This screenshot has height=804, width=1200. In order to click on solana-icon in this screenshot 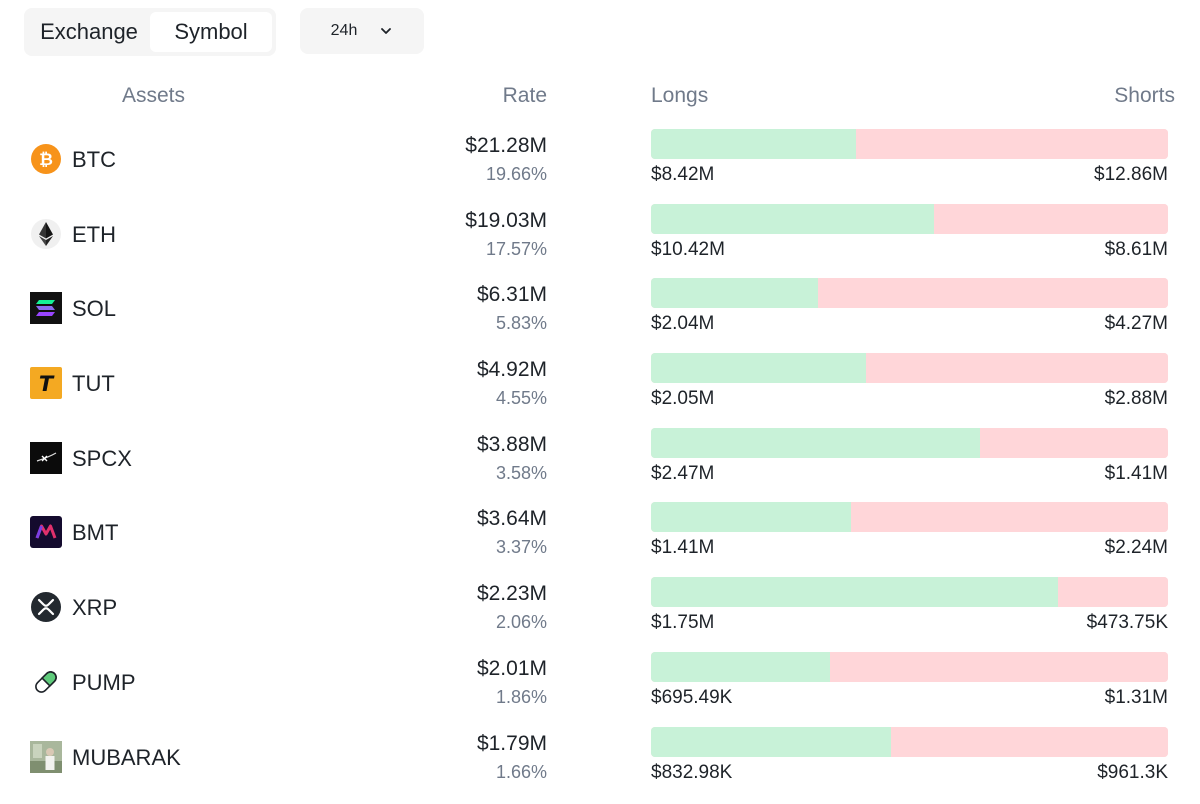, I will do `click(46, 308)`.